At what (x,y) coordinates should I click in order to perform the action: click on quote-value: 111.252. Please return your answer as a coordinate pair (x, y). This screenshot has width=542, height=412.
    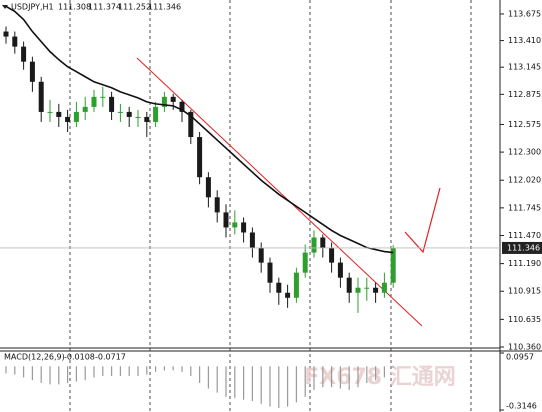
    Looking at the image, I should click on (134, 7).